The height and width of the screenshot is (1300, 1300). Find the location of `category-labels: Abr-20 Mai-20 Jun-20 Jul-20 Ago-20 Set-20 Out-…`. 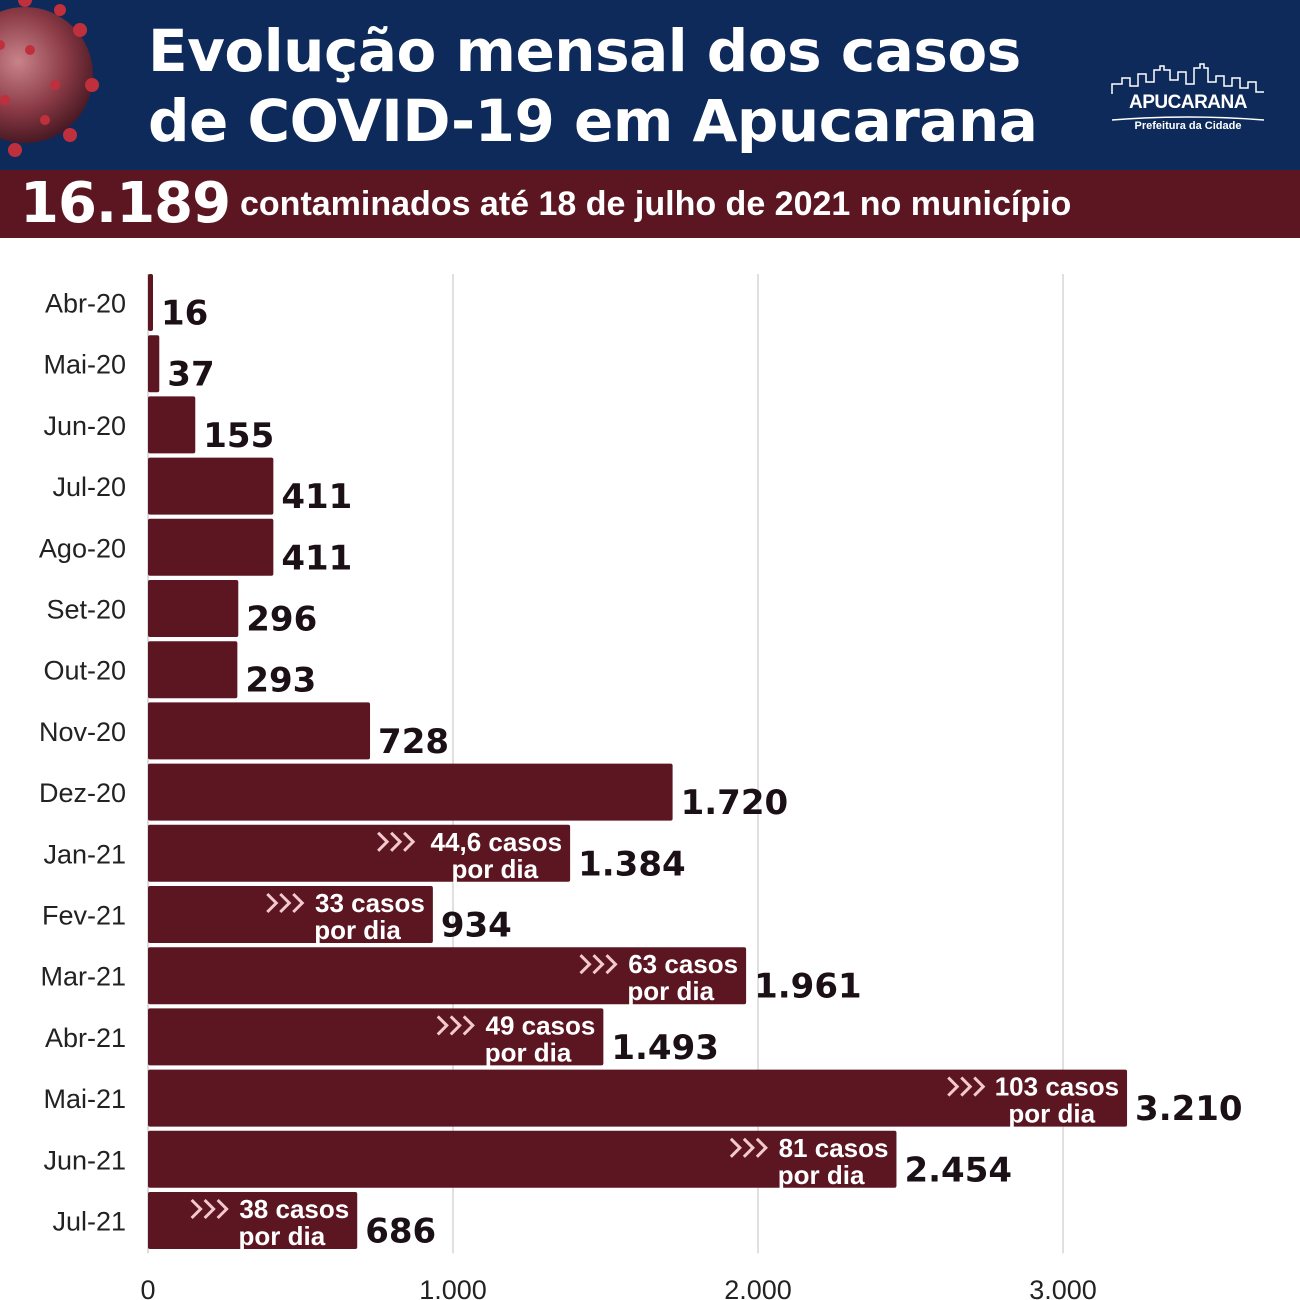

category-labels: Abr-20 Mai-20 Jun-20 Jul-20 Ago-20 Set-20 Out-… is located at coordinates (82, 763).